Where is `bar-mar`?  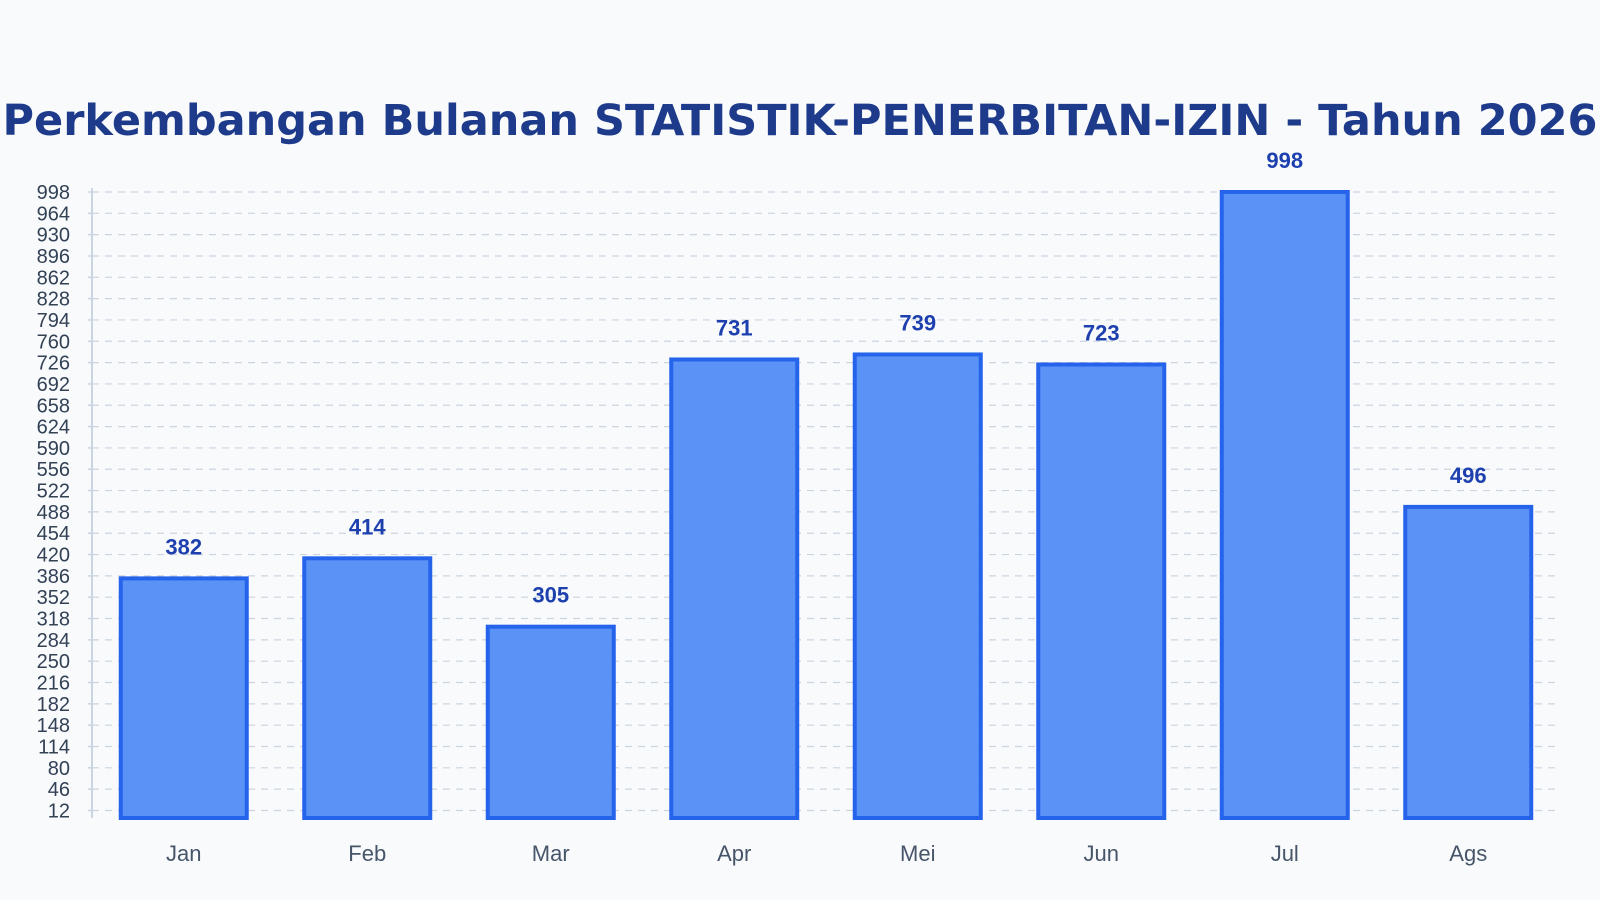 bar-mar is located at coordinates (550, 722).